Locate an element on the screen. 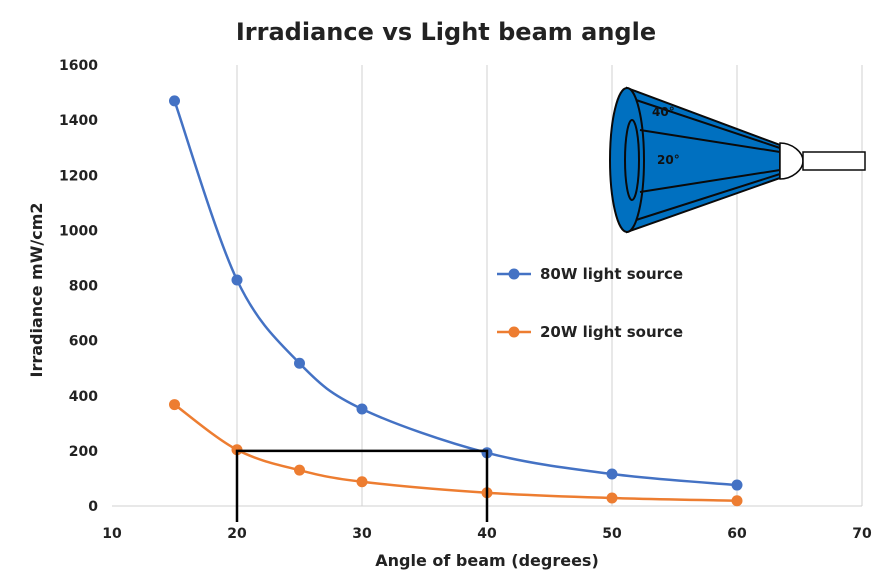  light-beam-illustration: 40° 20° is located at coordinates (737, 160).